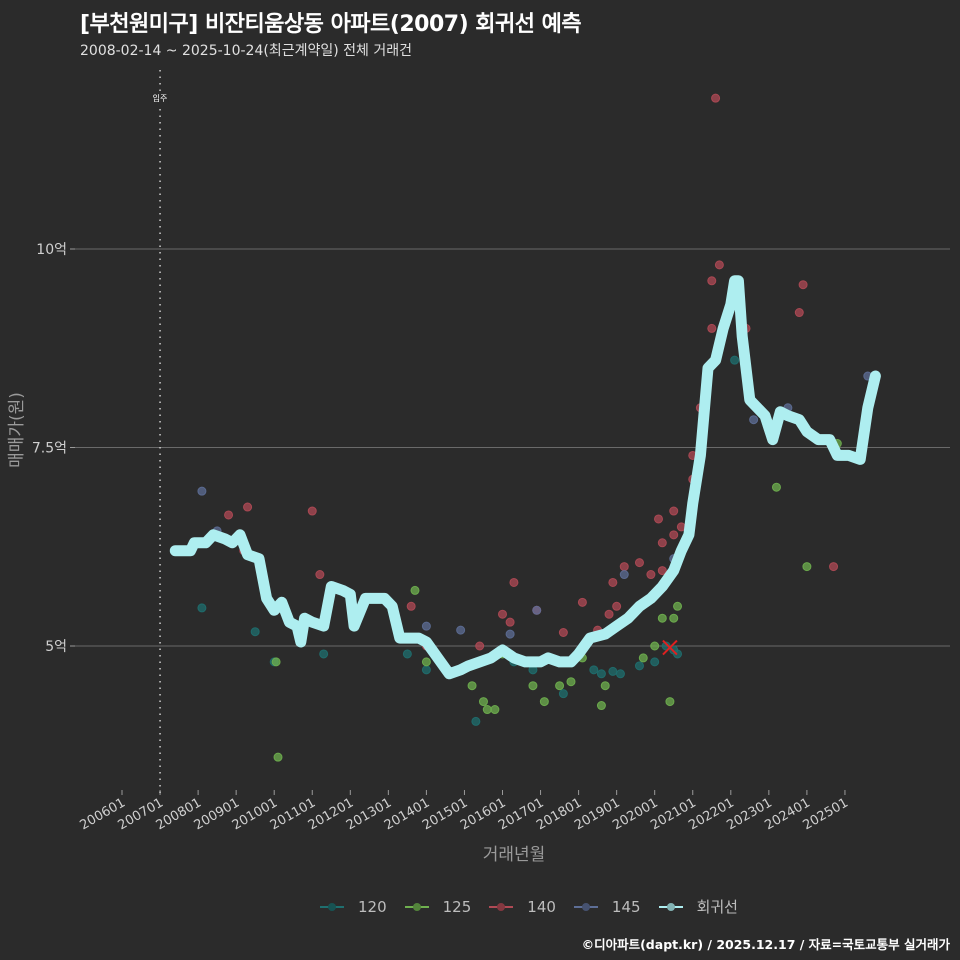 The width and height of the screenshot is (960, 960). I want to click on legend-label: 120, so click(372, 906).